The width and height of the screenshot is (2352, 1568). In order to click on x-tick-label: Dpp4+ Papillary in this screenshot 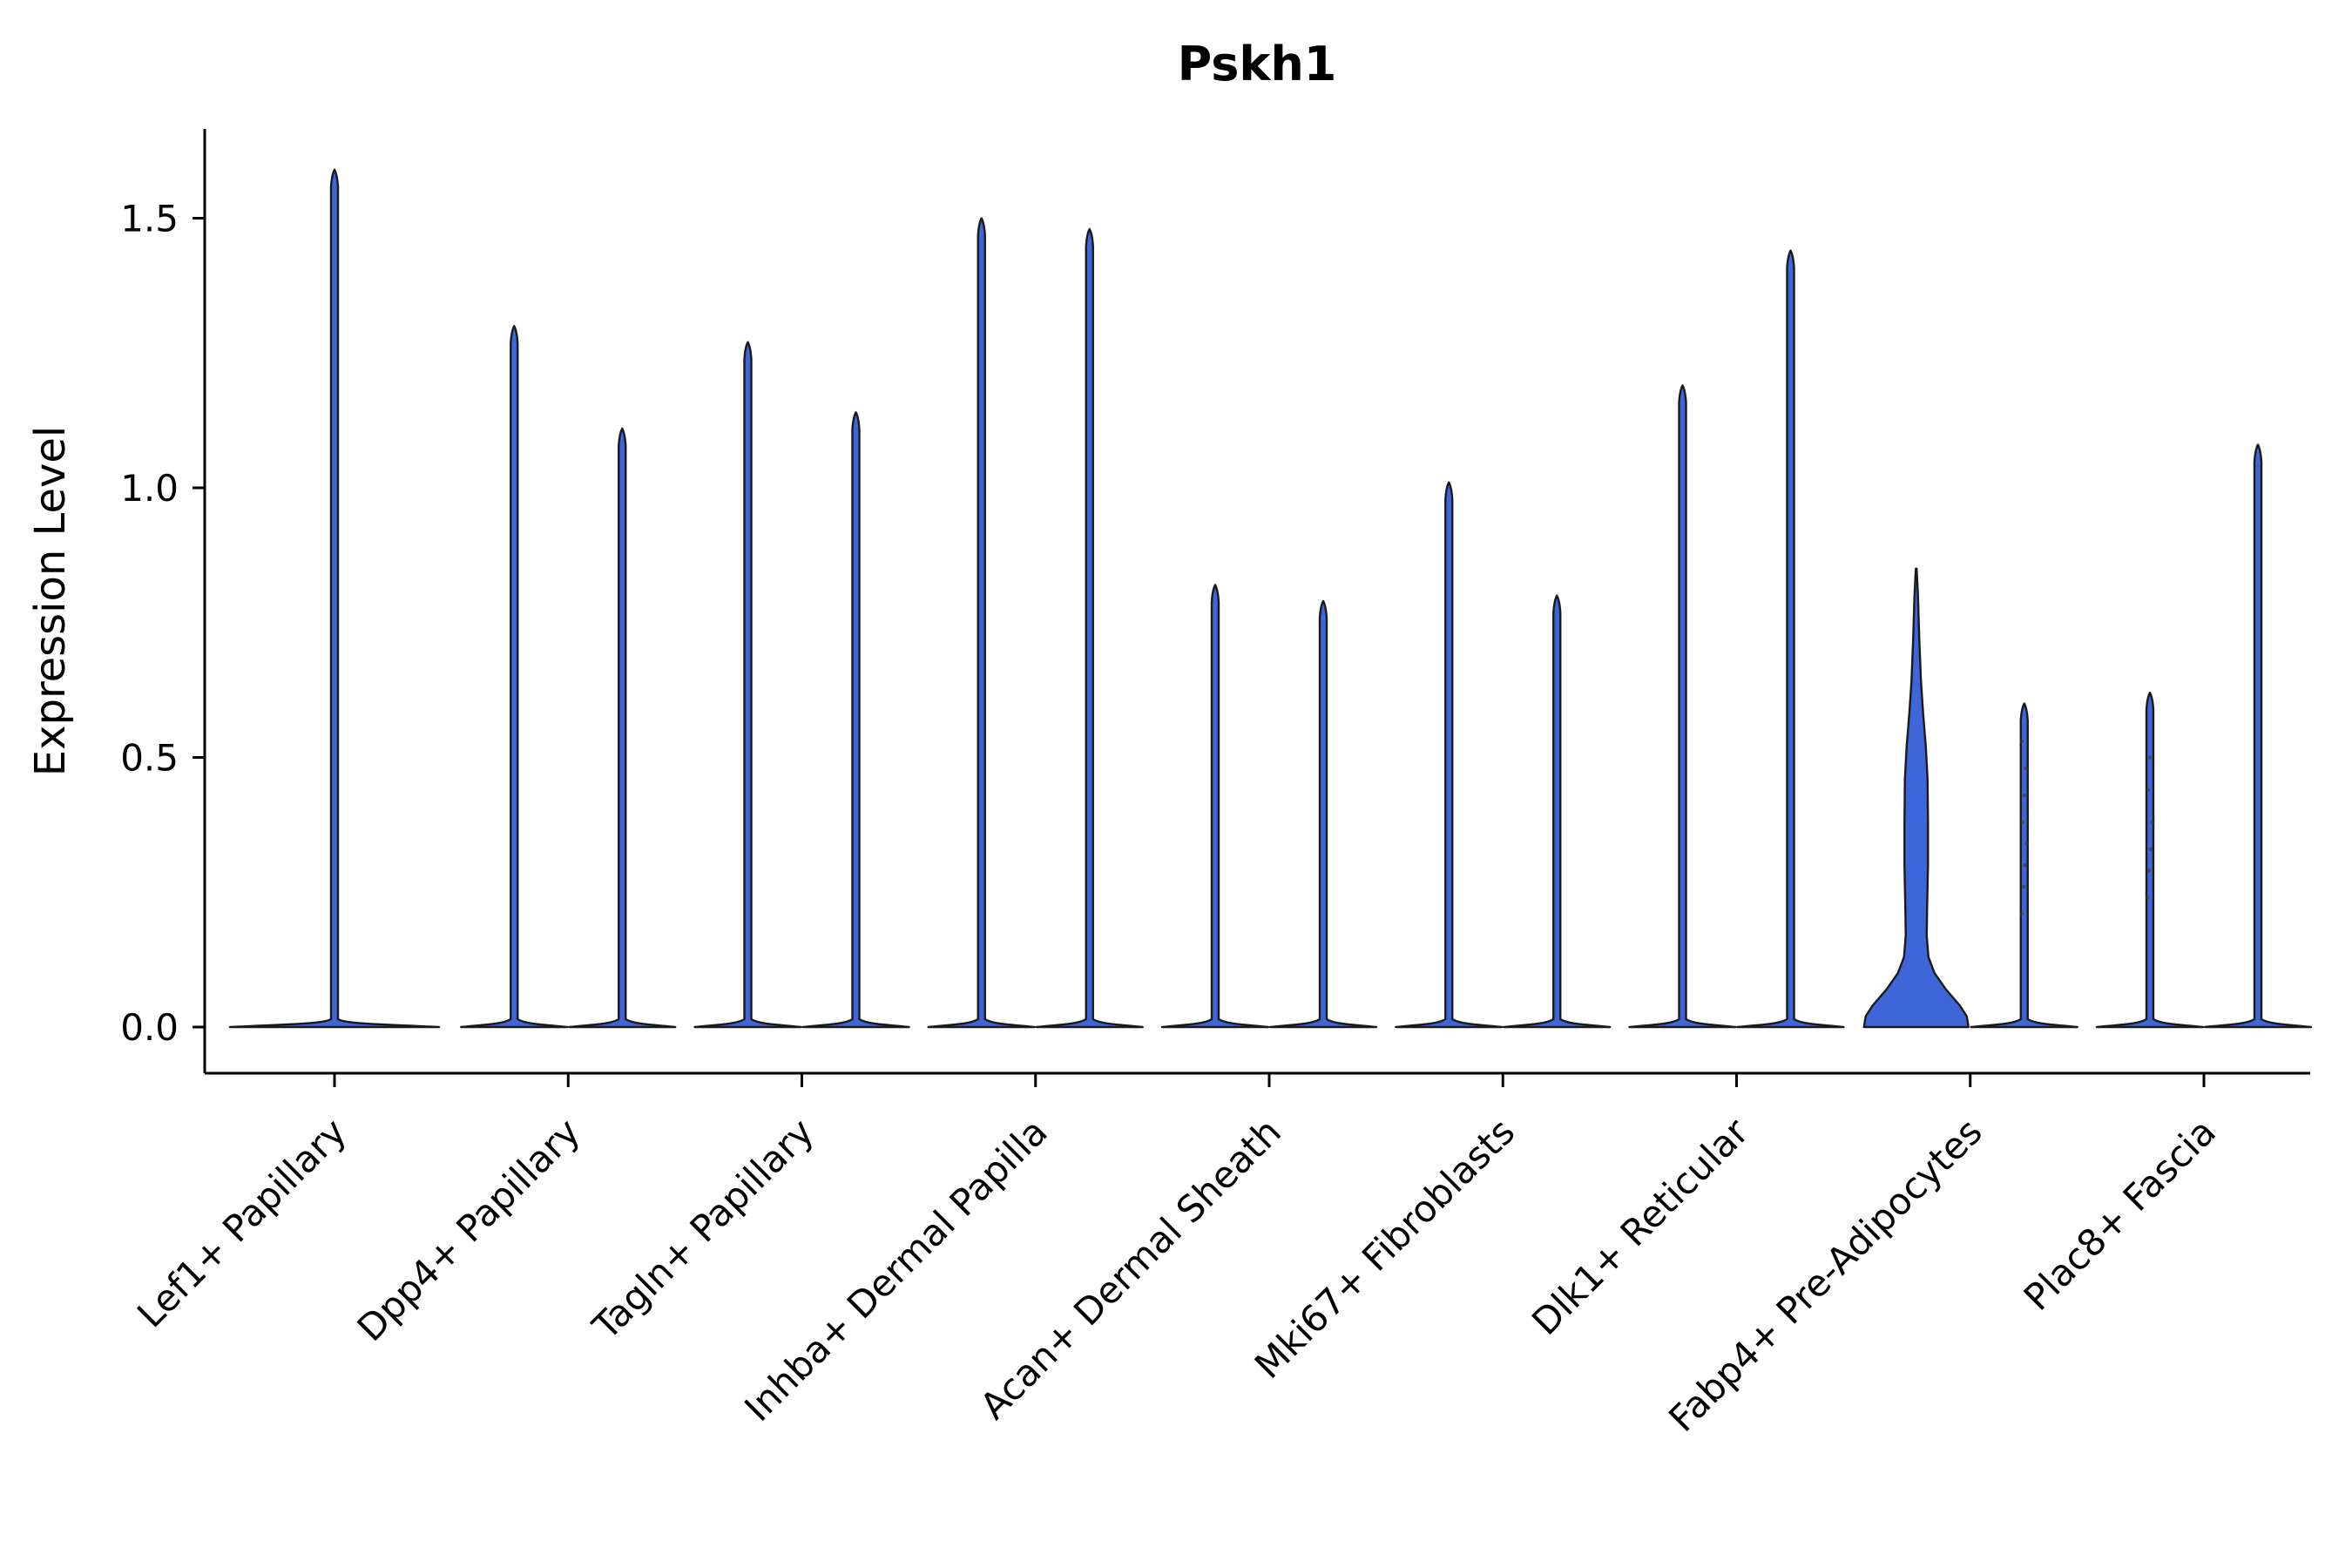, I will do `click(469, 1230)`.